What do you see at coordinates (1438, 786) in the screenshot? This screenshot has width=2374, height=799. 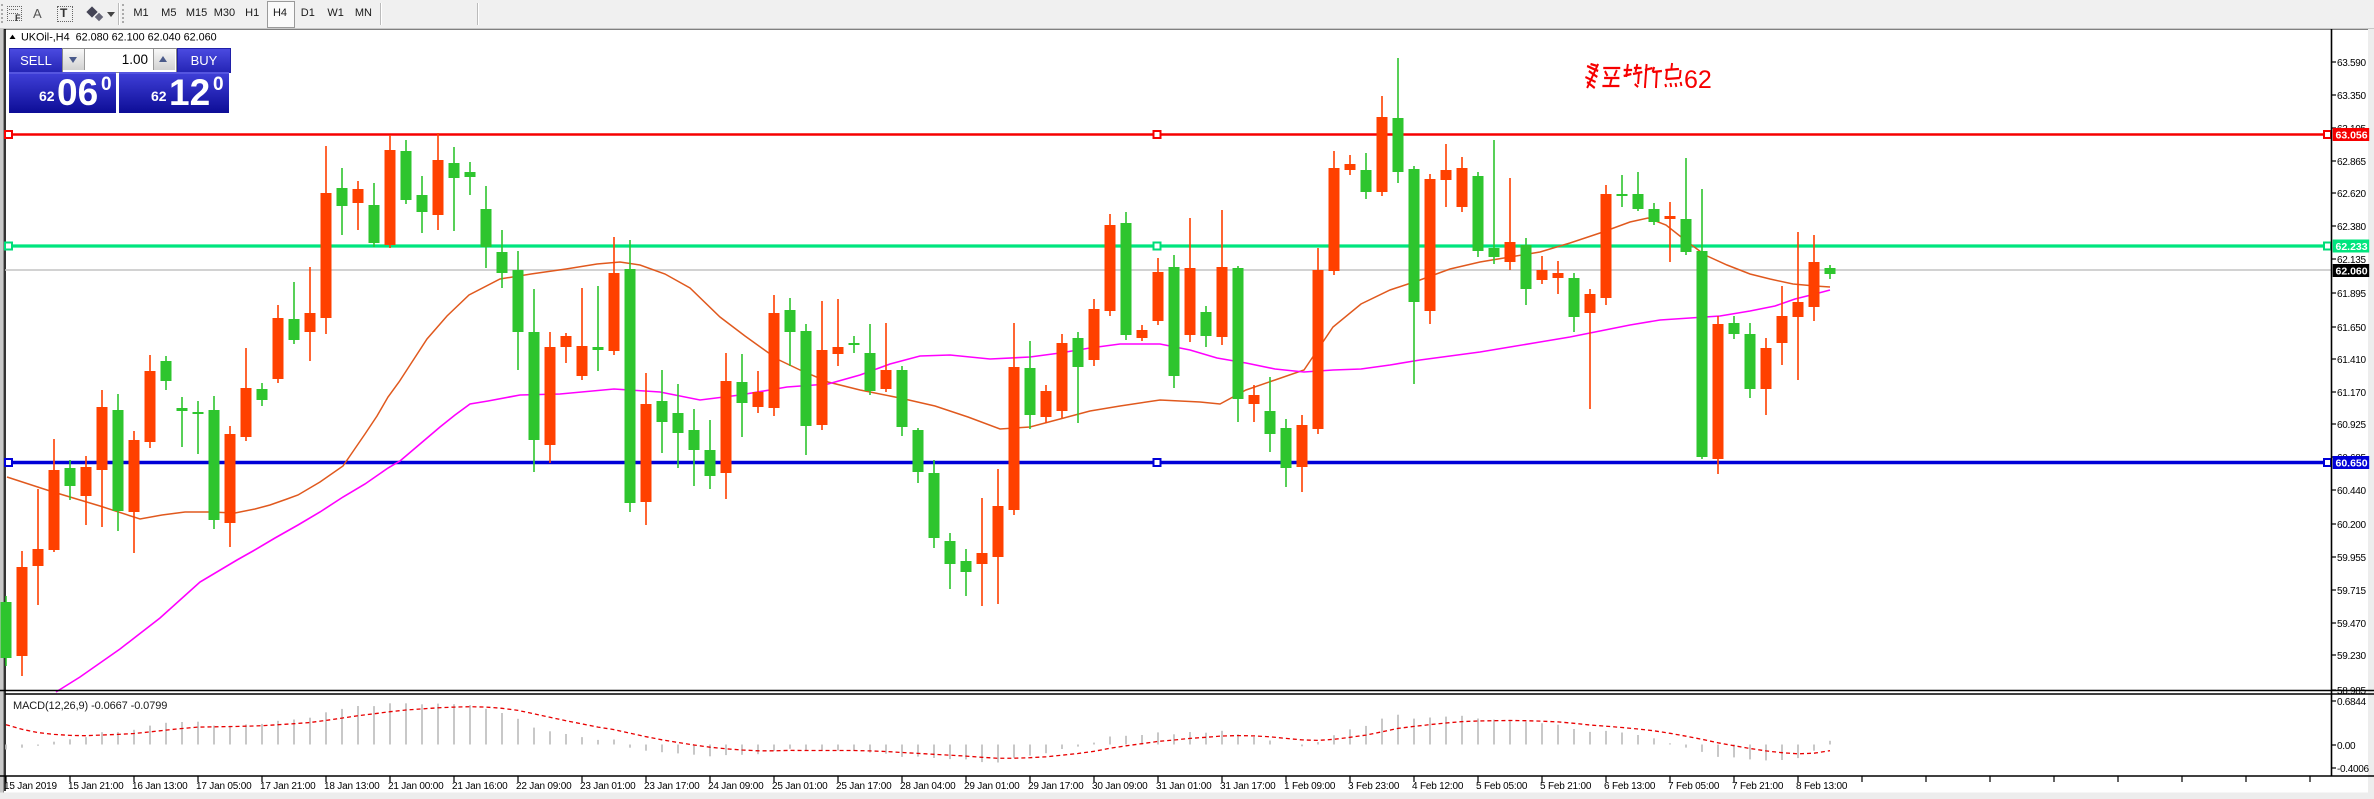 I see `svg-text: 4 Feb 12:00` at bounding box center [1438, 786].